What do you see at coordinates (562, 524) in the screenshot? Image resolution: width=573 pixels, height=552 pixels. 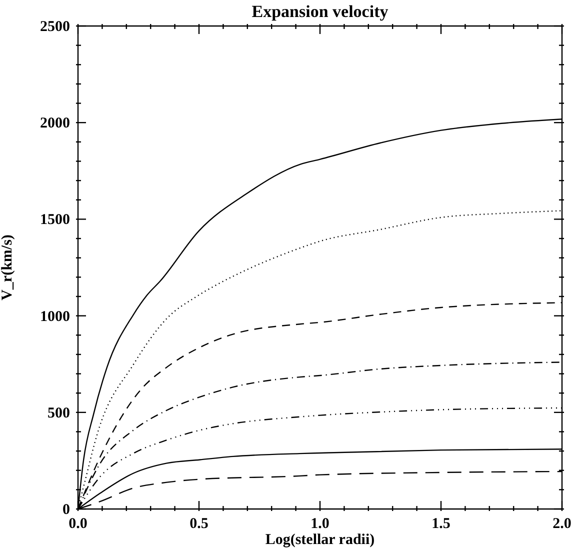 I see `x-tick-label: 2.0` at bounding box center [562, 524].